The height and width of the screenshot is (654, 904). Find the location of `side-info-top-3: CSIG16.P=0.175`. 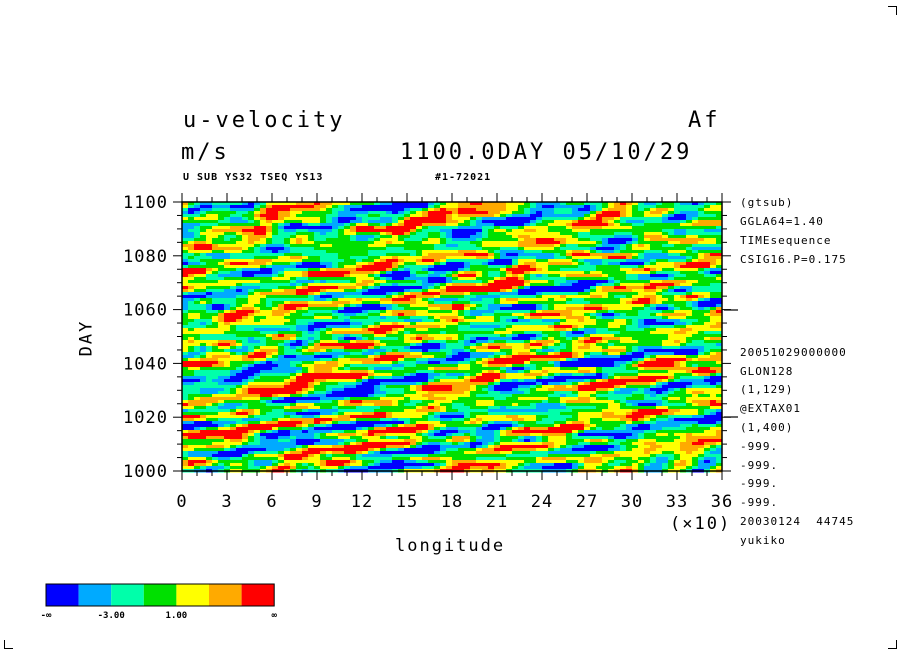

side-info-top-3: CSIG16.P=0.175 is located at coordinates (793, 259).